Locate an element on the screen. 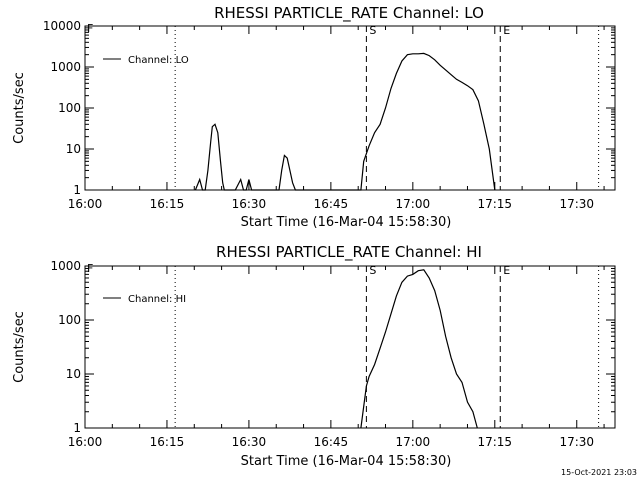 This screenshot has width=640, height=480. timestamp-footer: 15-Oct-2021 23:03 is located at coordinates (599, 472).